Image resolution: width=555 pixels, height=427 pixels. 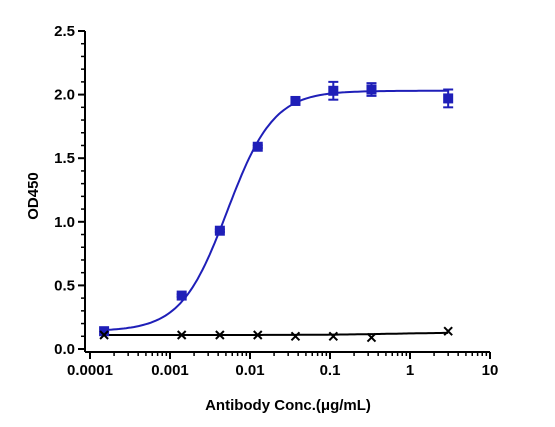 What do you see at coordinates (64, 222) in the screenshot?
I see `y-tick-label: 1.0` at bounding box center [64, 222].